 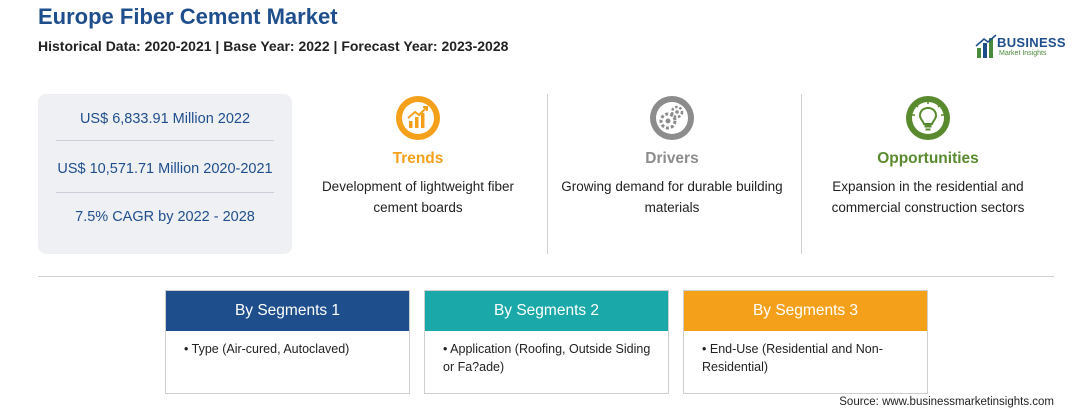 I want to click on logo-tagline: Market Insights, so click(x=1023, y=53).